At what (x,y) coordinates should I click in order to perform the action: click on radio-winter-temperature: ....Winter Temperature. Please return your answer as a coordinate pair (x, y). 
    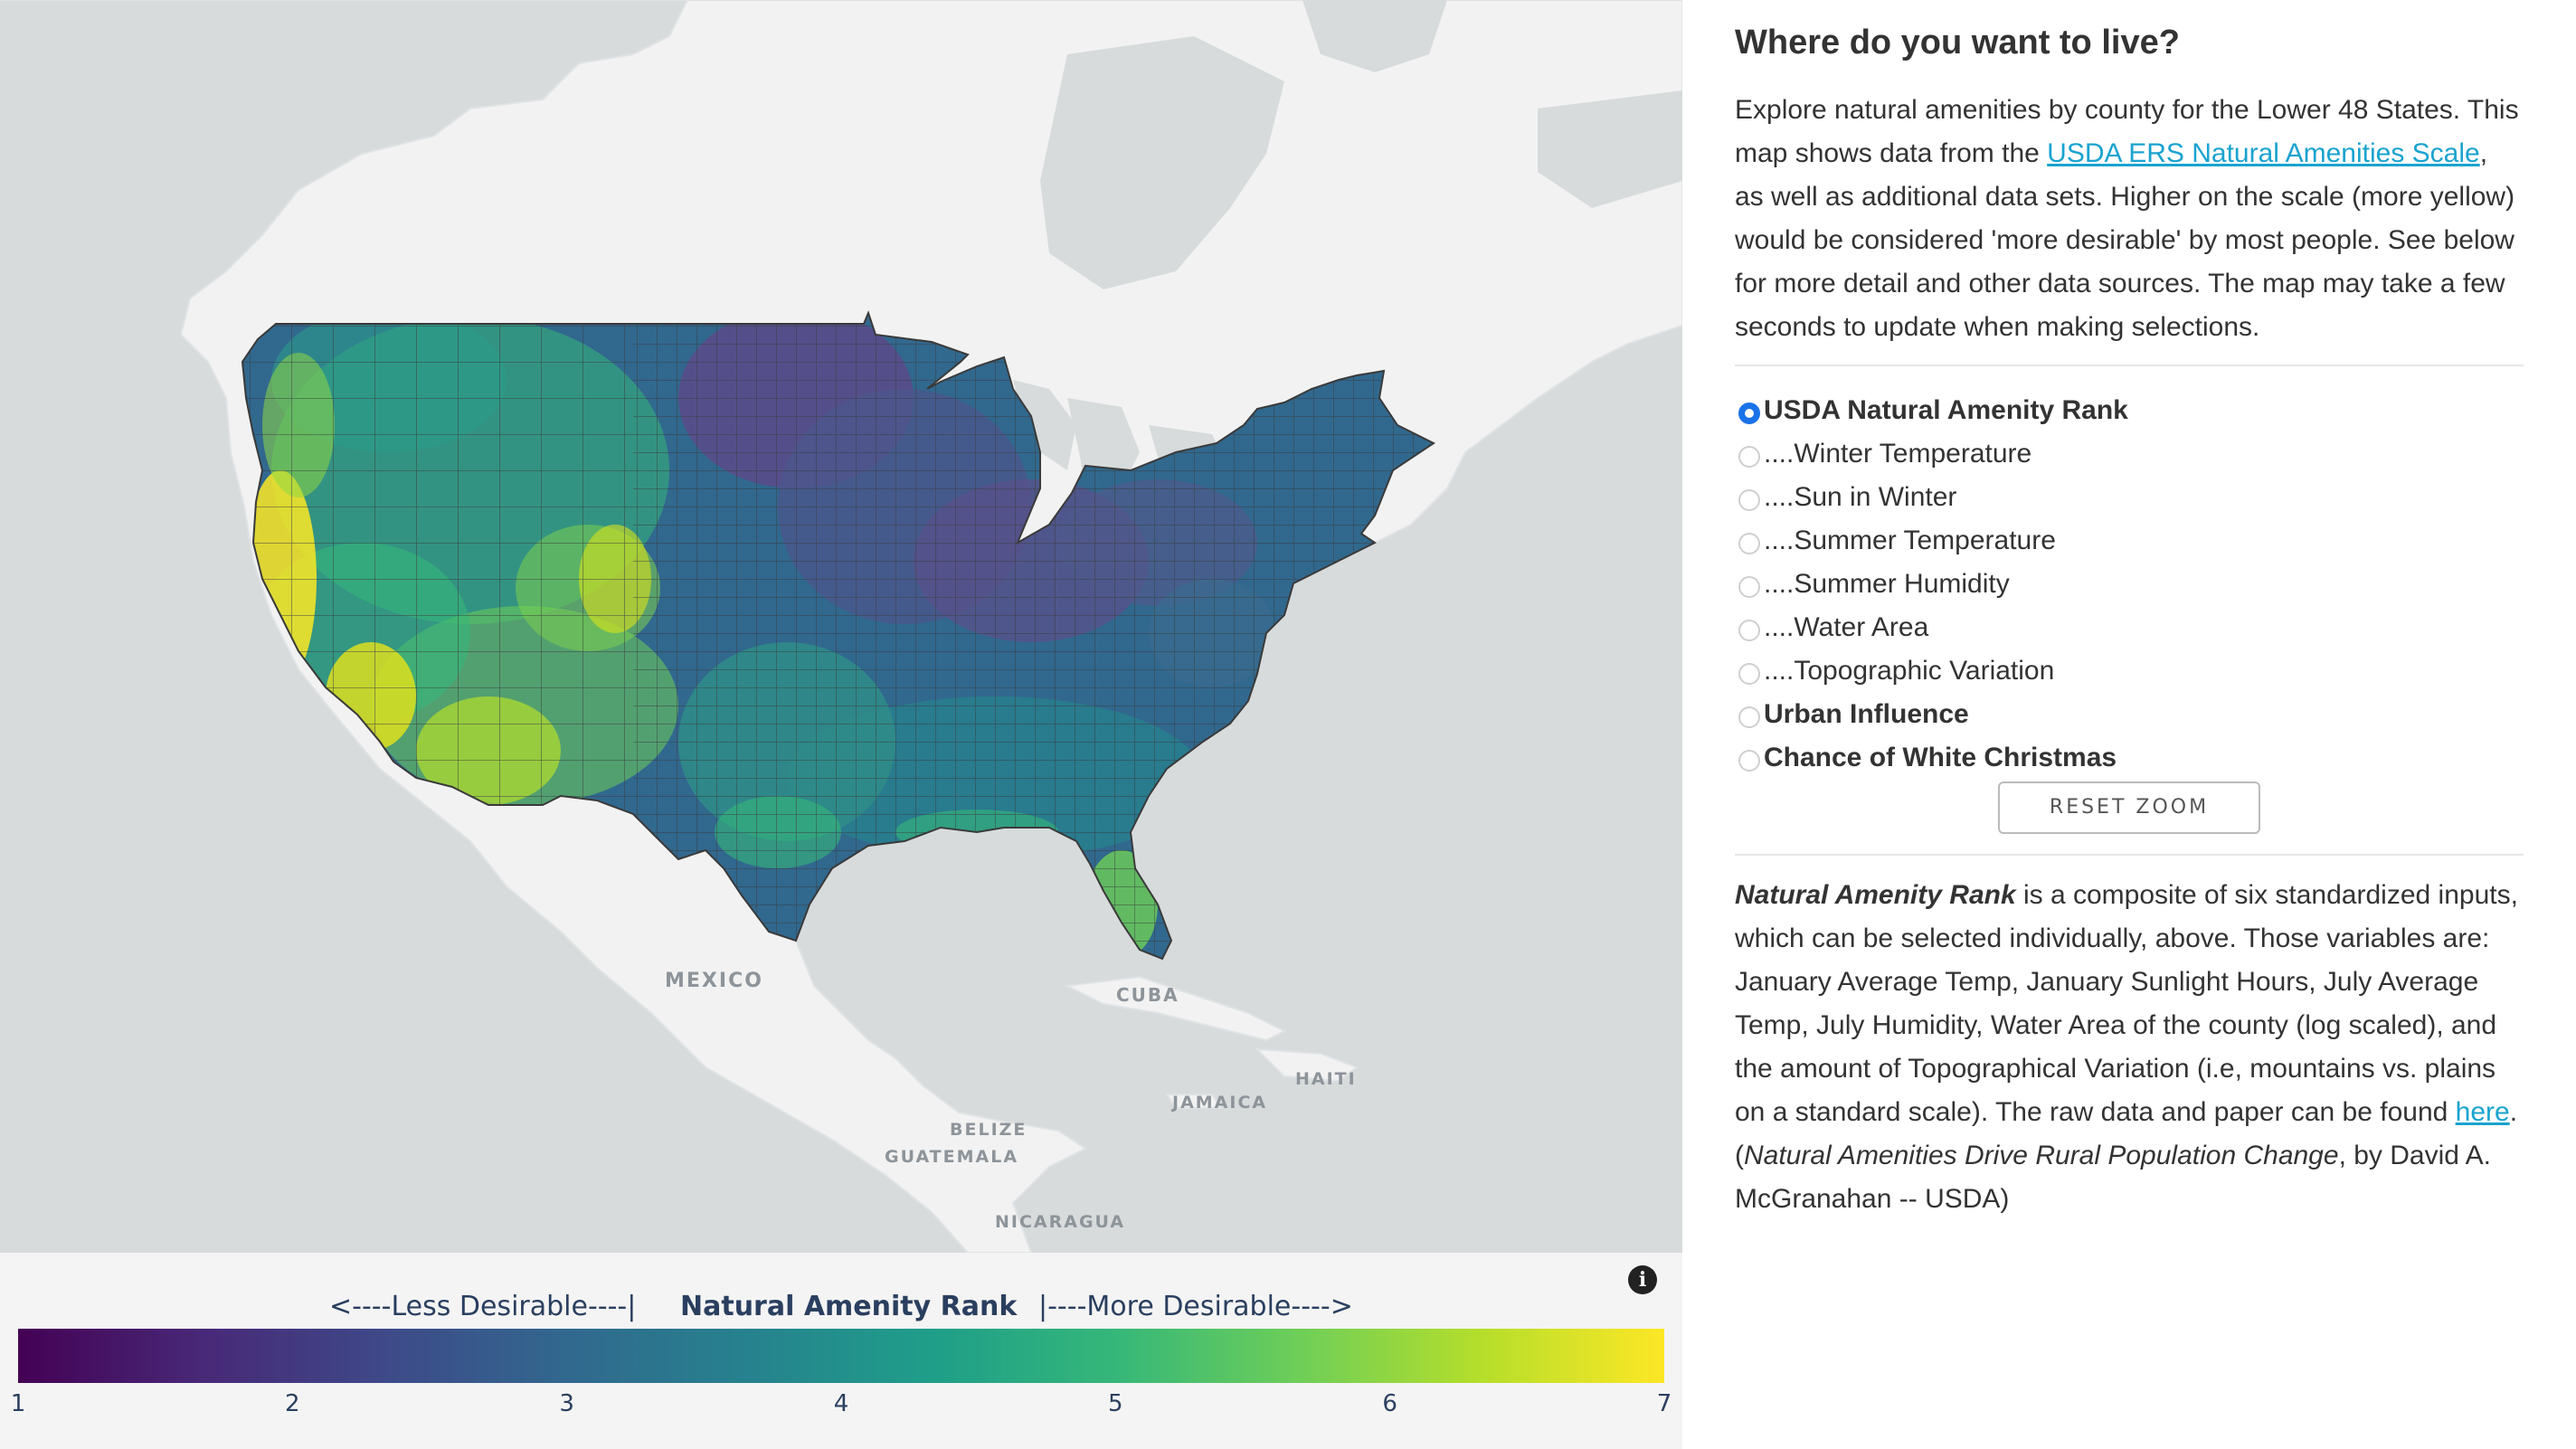
    Looking at the image, I should click on (2127, 454).